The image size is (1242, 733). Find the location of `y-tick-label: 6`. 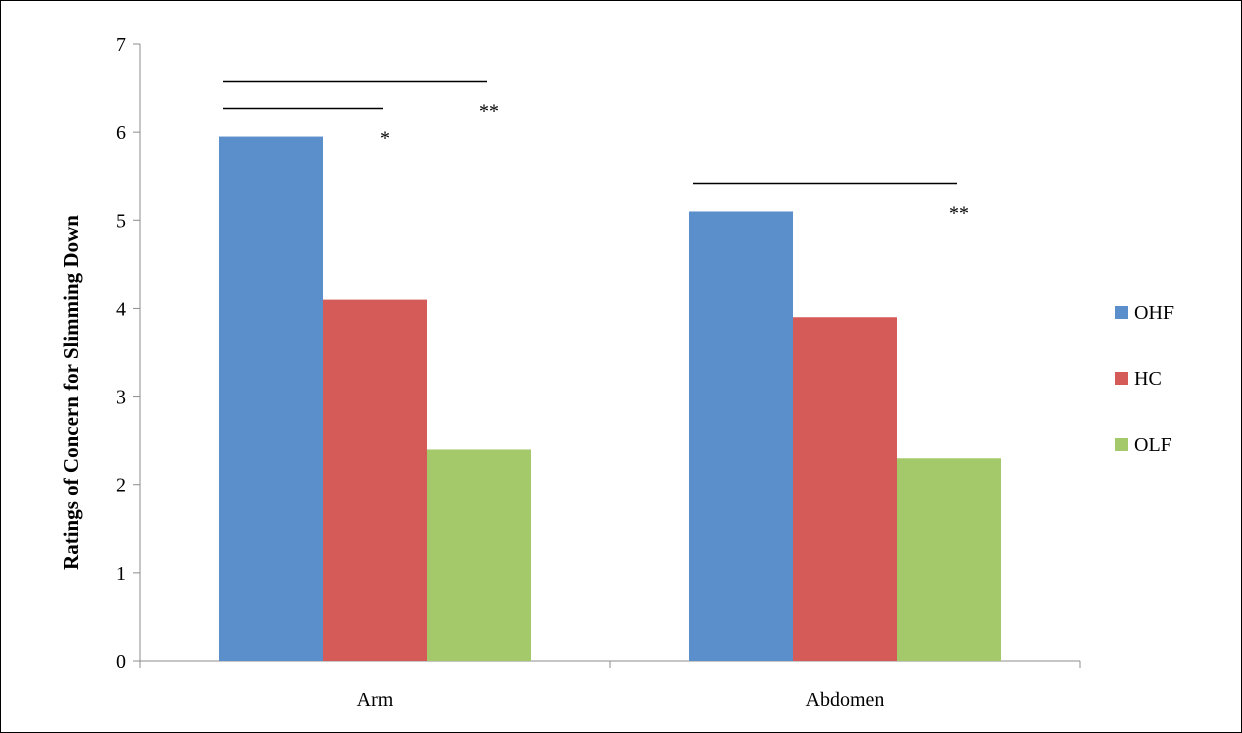

y-tick-label: 6 is located at coordinates (121, 133).